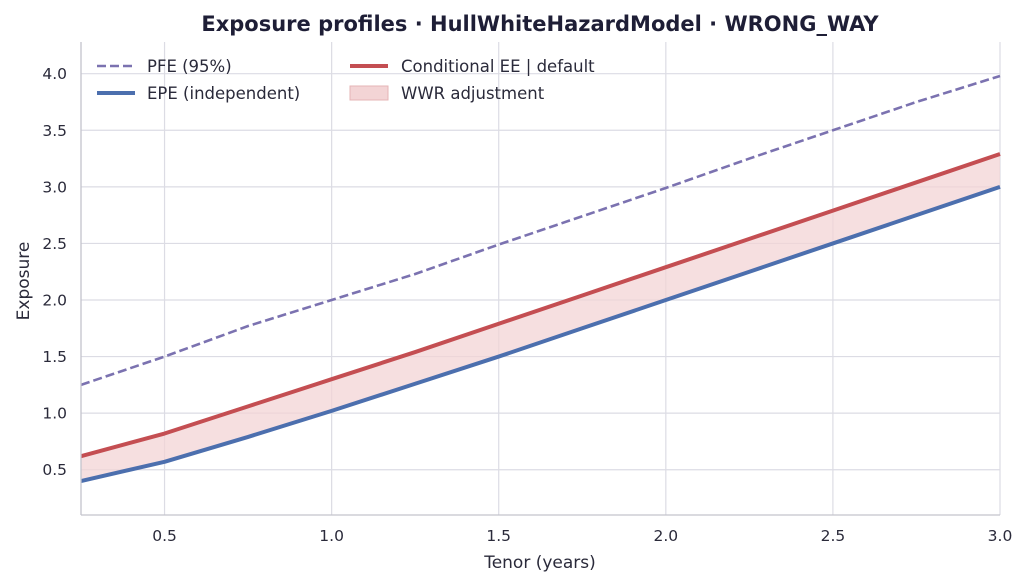 Image resolution: width=1027 pixels, height=585 pixels. What do you see at coordinates (498, 66) in the screenshot?
I see `legend-label-conditional-ee: Conditional EE | default` at bounding box center [498, 66].